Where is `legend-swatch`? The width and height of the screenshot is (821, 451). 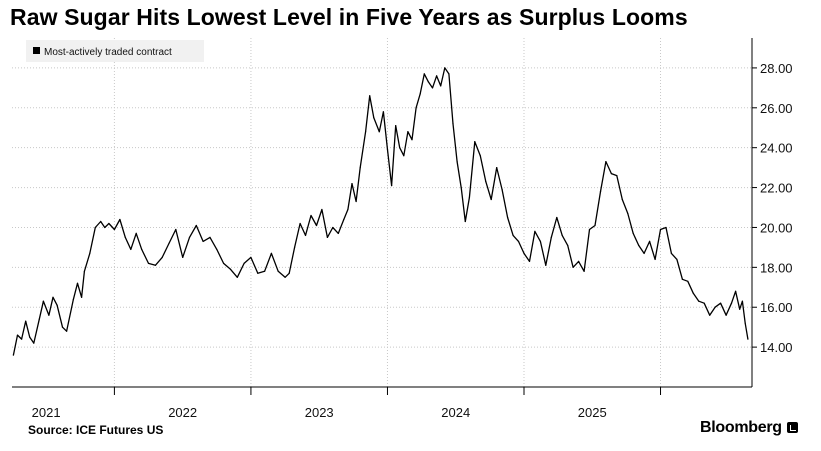 legend-swatch is located at coordinates (36, 50).